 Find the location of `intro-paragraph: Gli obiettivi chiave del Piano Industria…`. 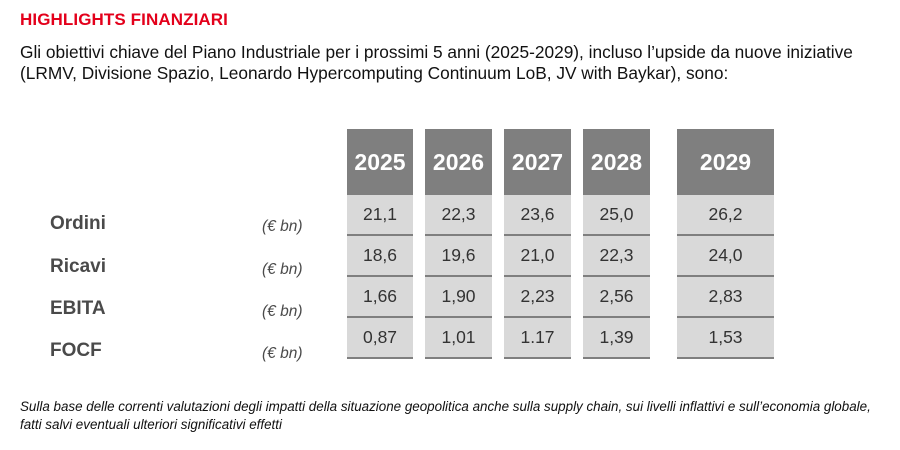

intro-paragraph: Gli obiettivi chiave del Piano Industria… is located at coordinates (436, 62).